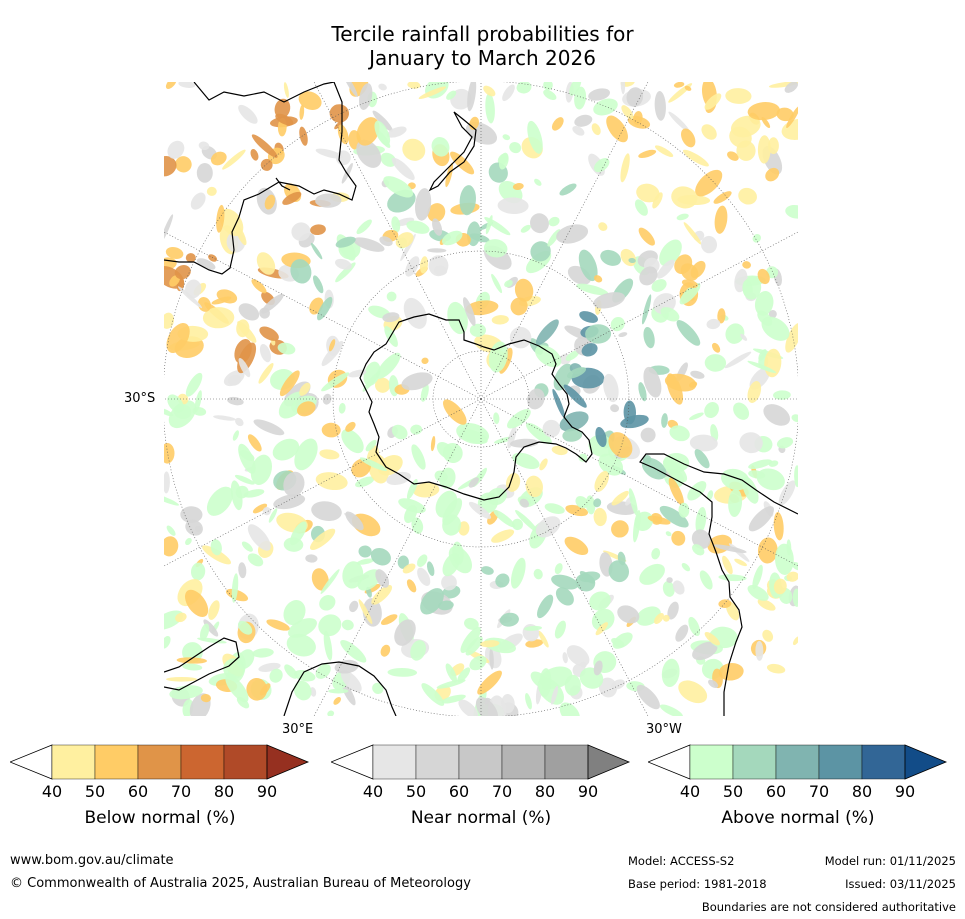 This screenshot has height=919, width=965. I want to click on footer-base-period: Base period: 1981-2018, so click(697, 884).